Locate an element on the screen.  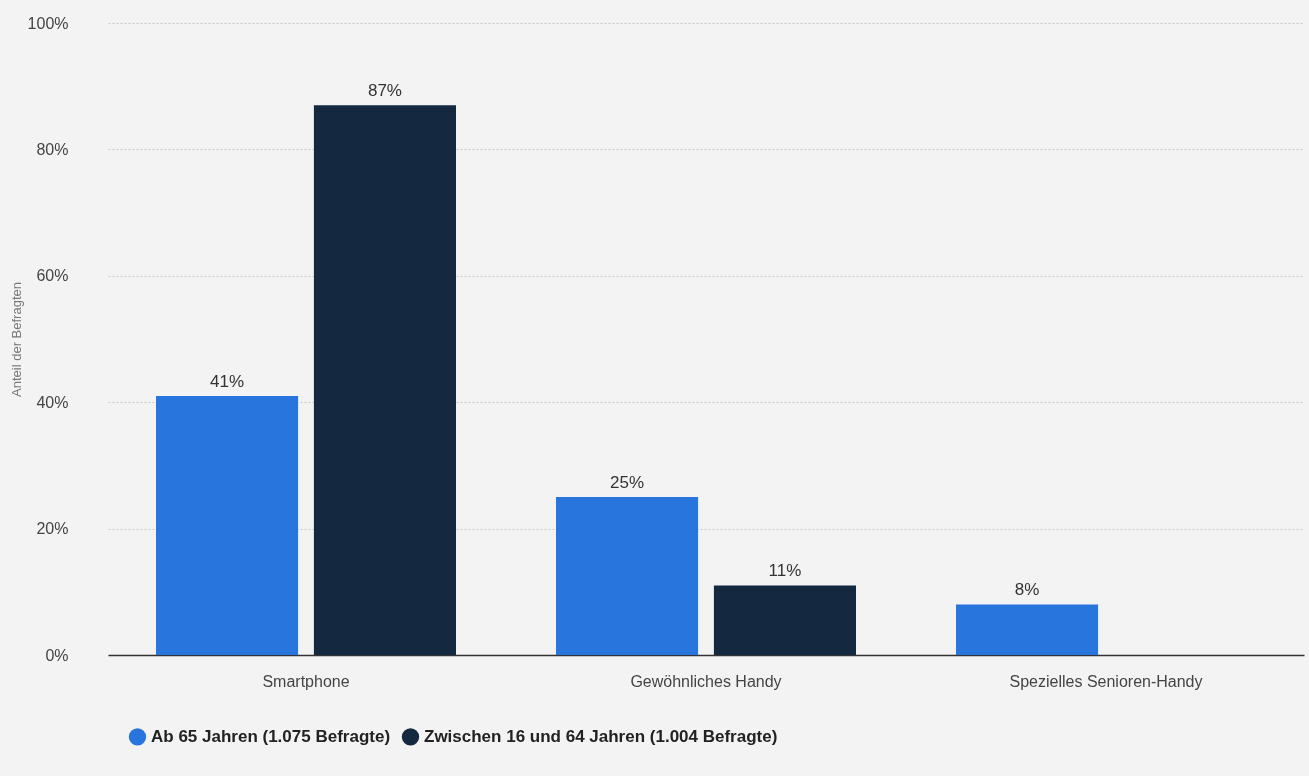
y-tick-label: 0% is located at coordinates (57, 655).